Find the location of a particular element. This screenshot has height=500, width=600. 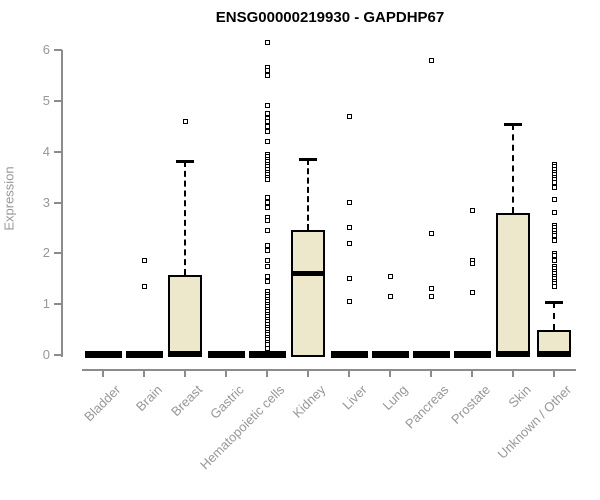

x-tick-label: Kidney is located at coordinates (309, 401).